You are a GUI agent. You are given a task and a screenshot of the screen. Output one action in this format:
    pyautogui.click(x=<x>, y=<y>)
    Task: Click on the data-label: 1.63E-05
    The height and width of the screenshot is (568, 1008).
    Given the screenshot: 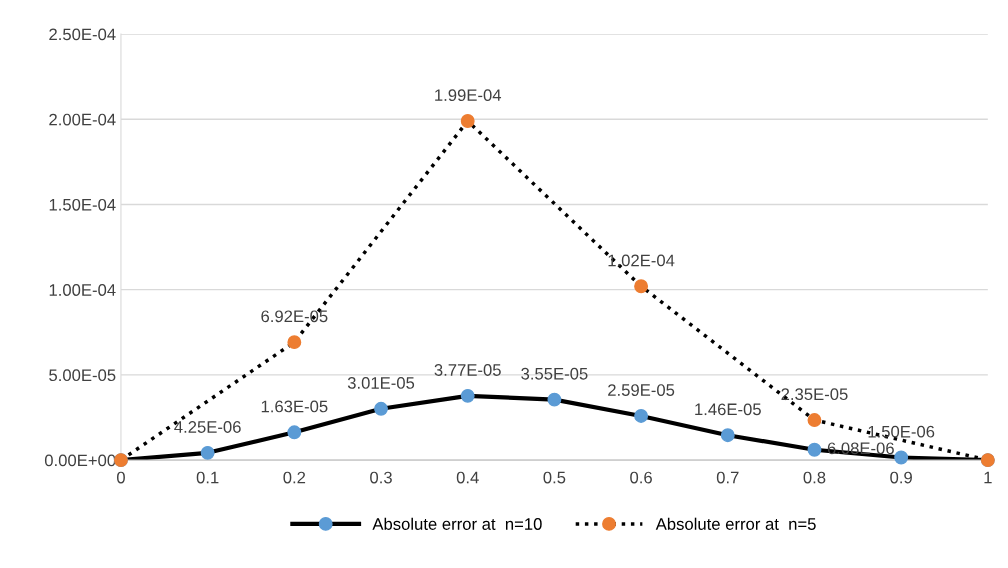 What is the action you would take?
    pyautogui.click(x=294, y=406)
    